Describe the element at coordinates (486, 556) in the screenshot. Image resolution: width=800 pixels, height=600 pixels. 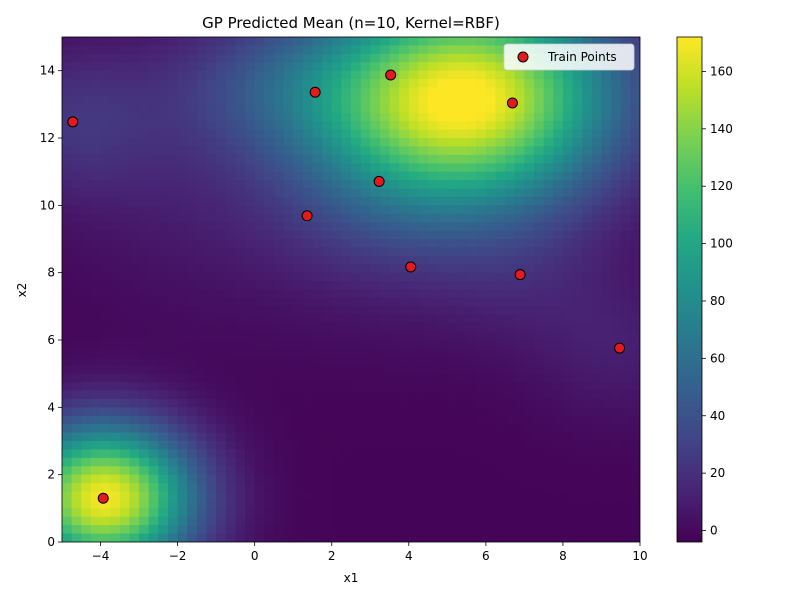
I see `x-tick-label: 6` at that location.